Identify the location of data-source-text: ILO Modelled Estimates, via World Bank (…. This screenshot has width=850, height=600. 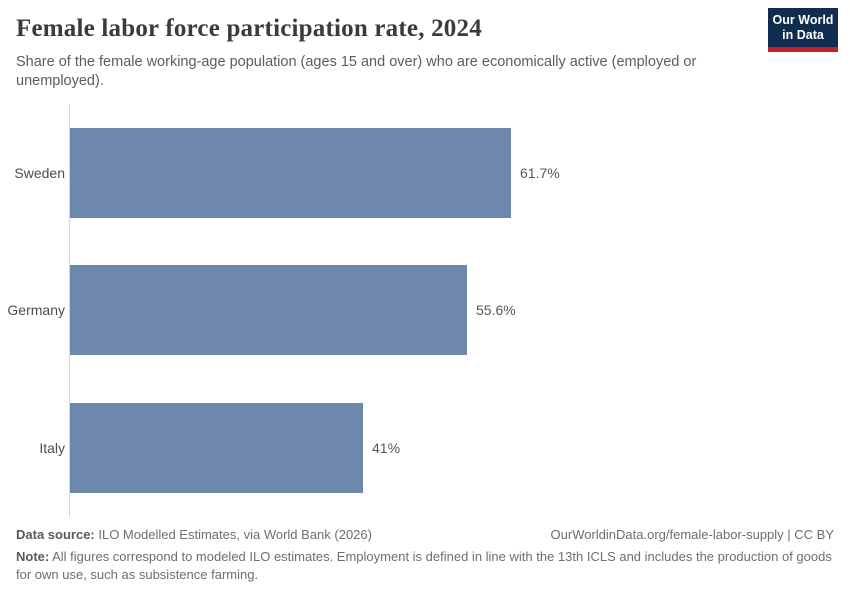
(233, 534).